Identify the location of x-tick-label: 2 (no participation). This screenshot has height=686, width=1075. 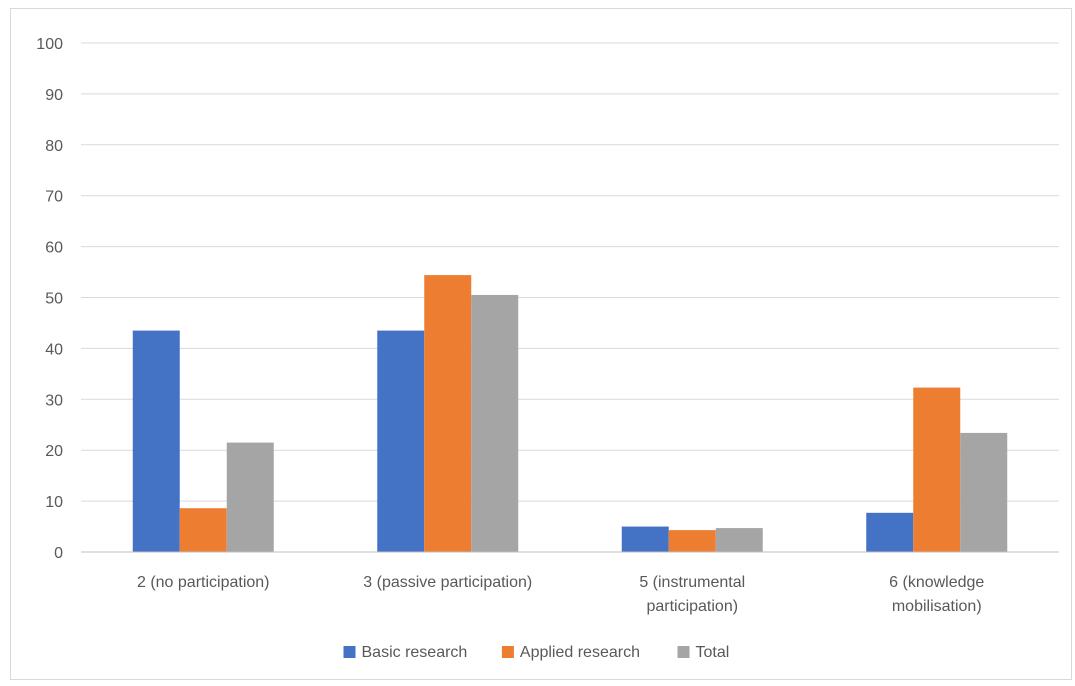
(203, 582).